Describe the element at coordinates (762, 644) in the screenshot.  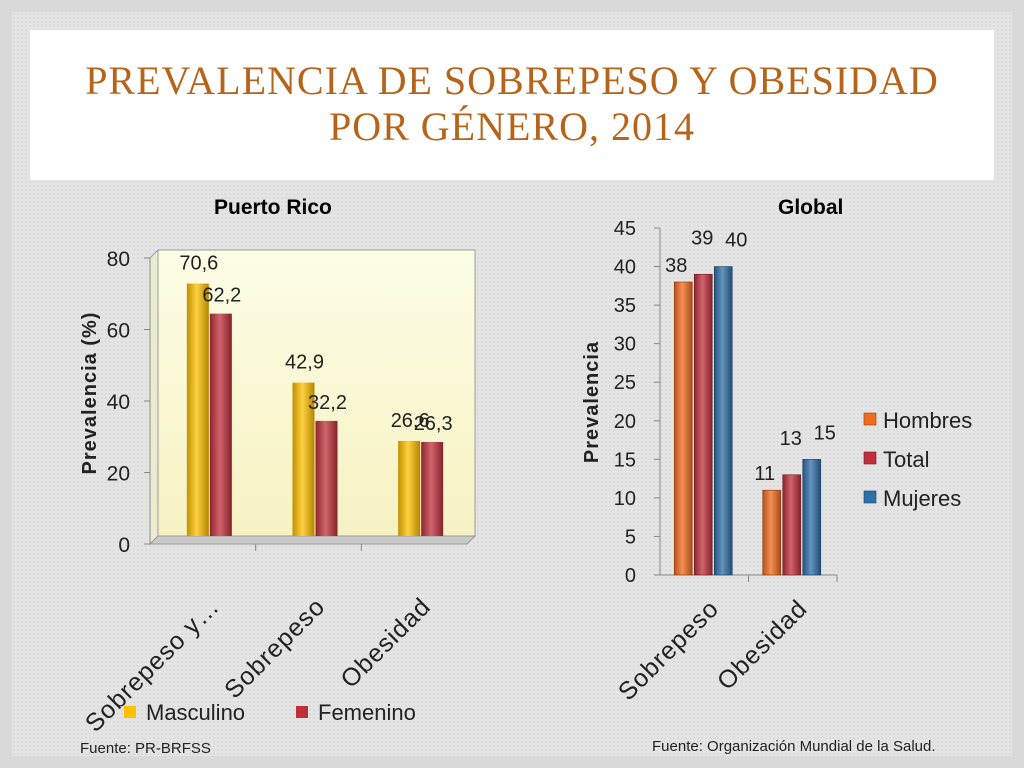
I see `x-tick-label-obesidad: Obesidad` at that location.